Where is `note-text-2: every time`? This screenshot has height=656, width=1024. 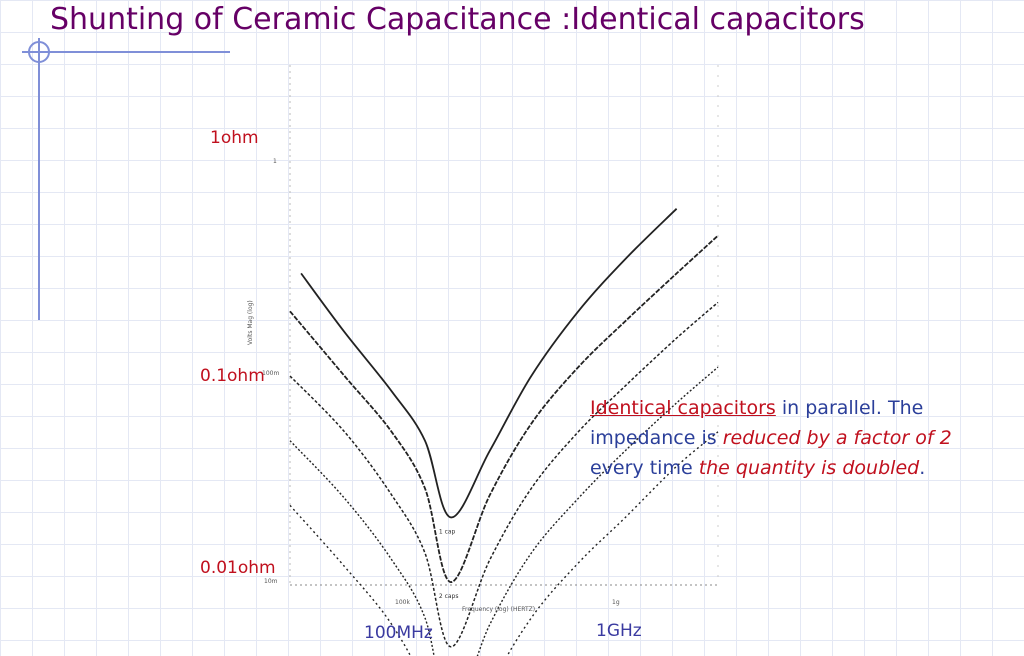
note-text-2: every time is located at coordinates (644, 468).